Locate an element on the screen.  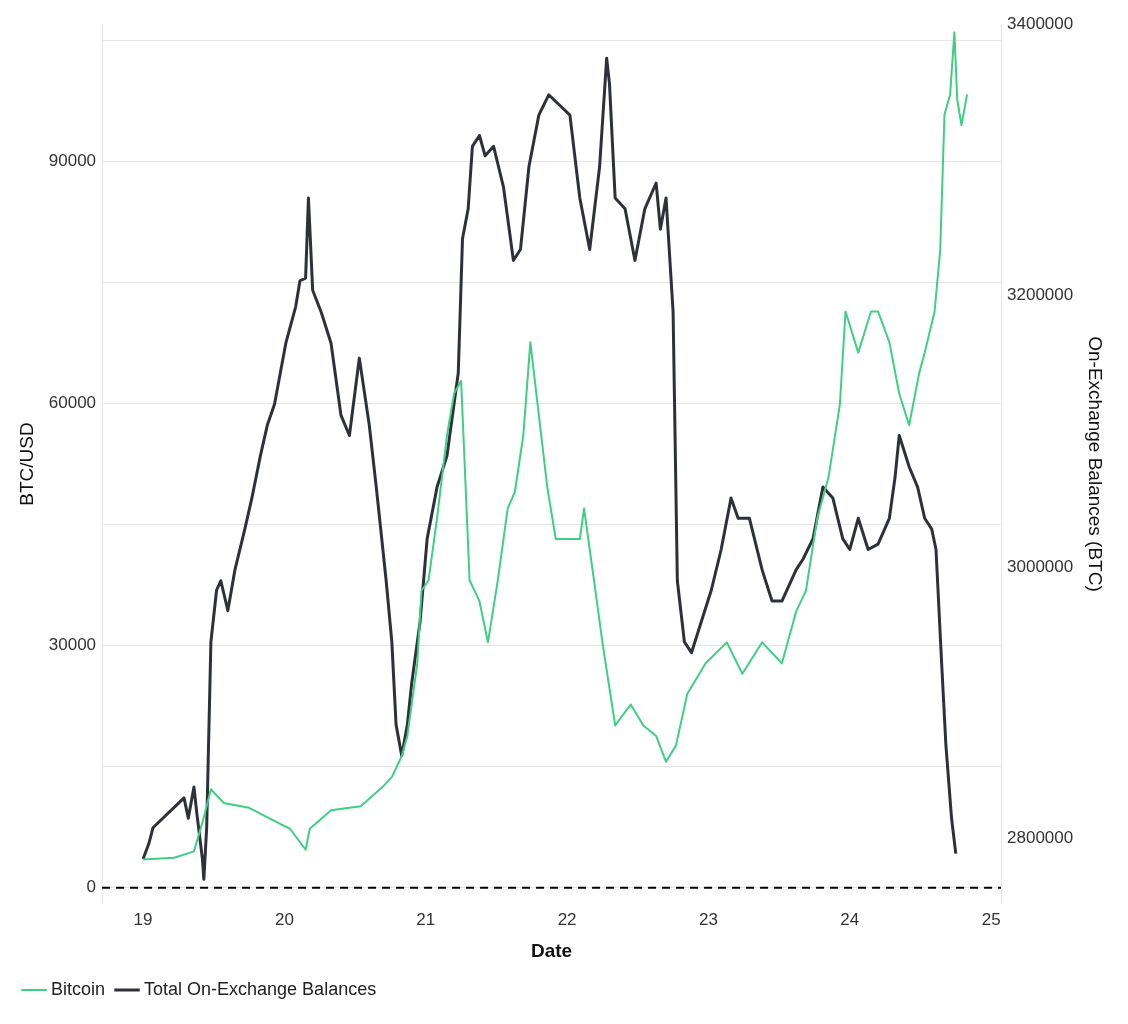
legend-label: Bitcoin is located at coordinates (78, 988).